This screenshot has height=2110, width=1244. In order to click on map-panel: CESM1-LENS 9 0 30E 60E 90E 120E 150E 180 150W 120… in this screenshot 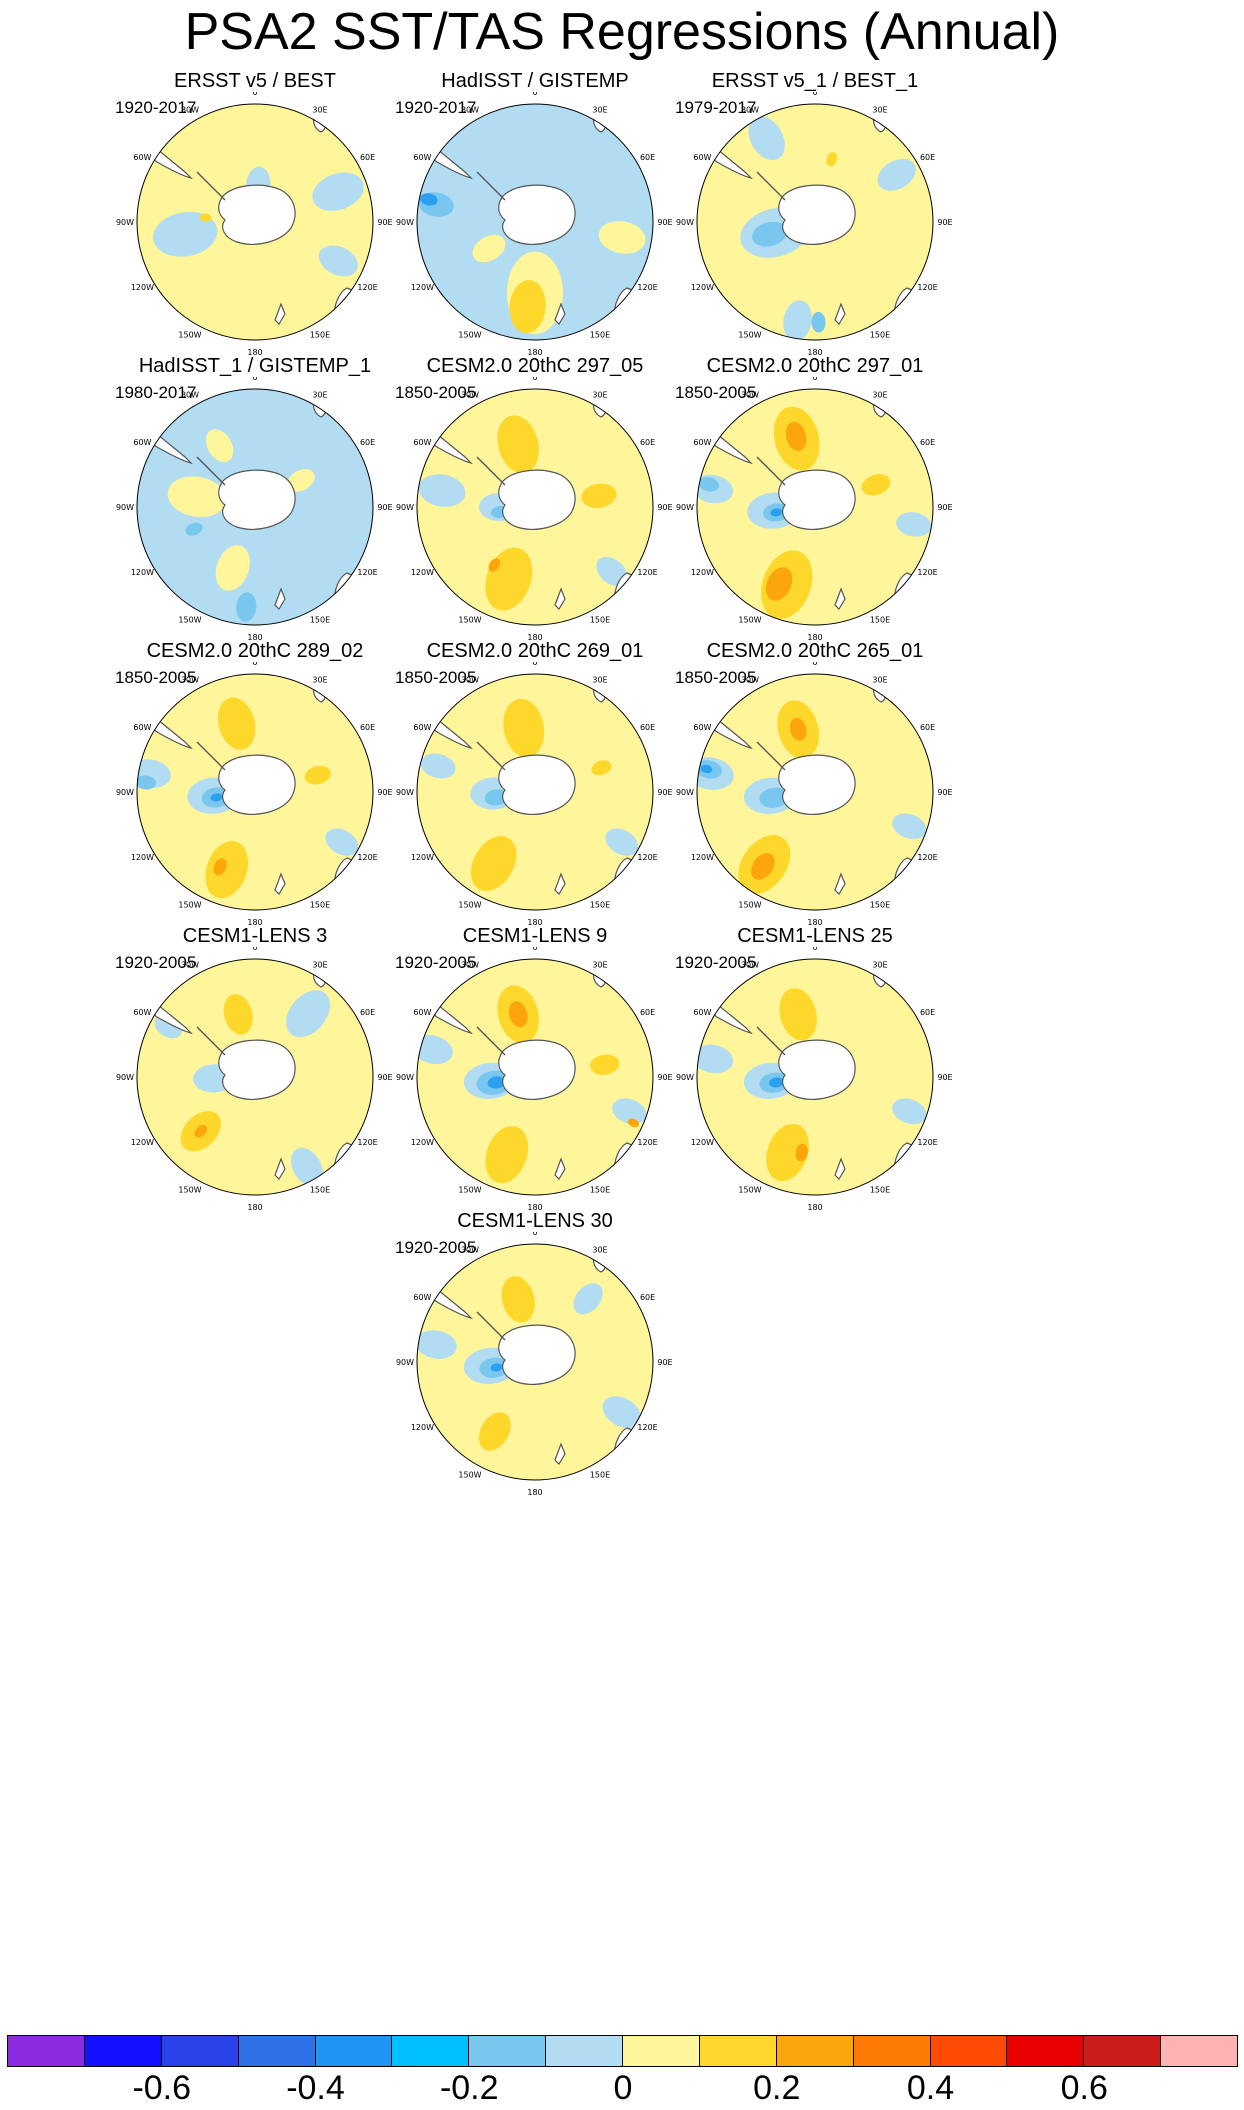, I will do `click(535, 1110)`.